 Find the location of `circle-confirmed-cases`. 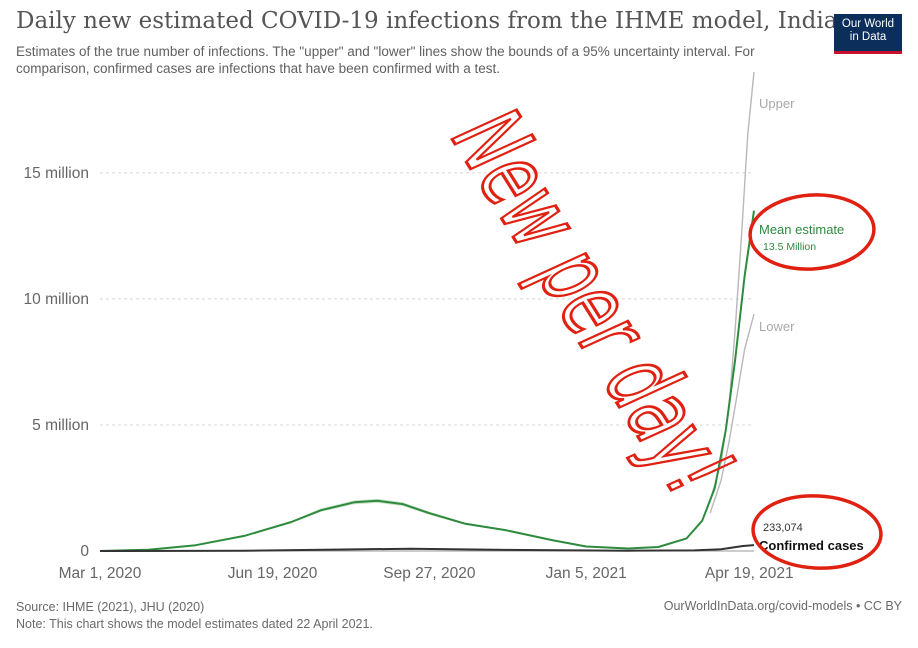

circle-confirmed-cases is located at coordinates (817, 532).